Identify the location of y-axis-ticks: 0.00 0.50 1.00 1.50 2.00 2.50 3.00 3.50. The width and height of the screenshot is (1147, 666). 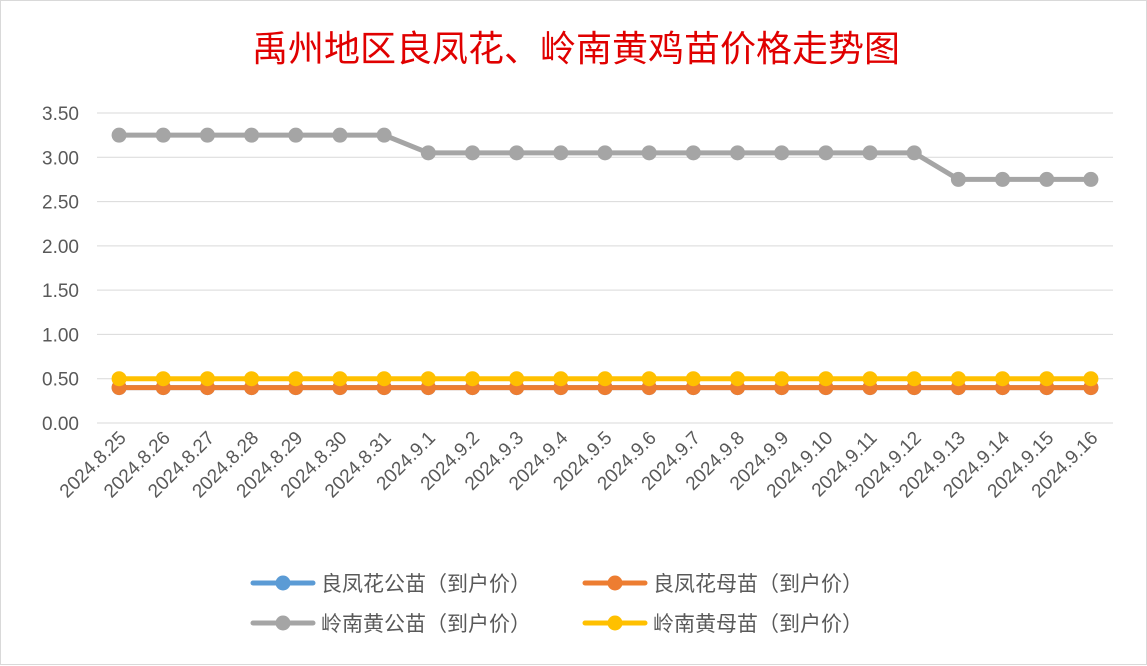
(60, 269).